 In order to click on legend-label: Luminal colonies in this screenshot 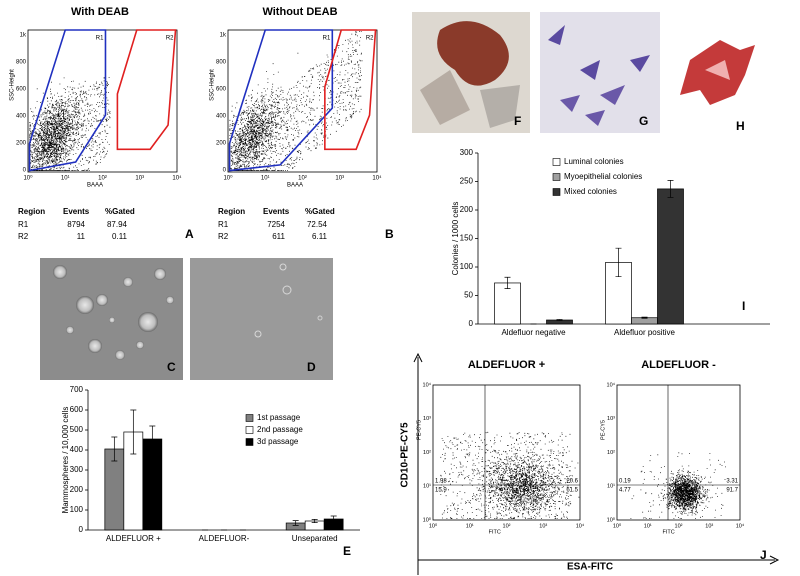, I will do `click(594, 161)`.